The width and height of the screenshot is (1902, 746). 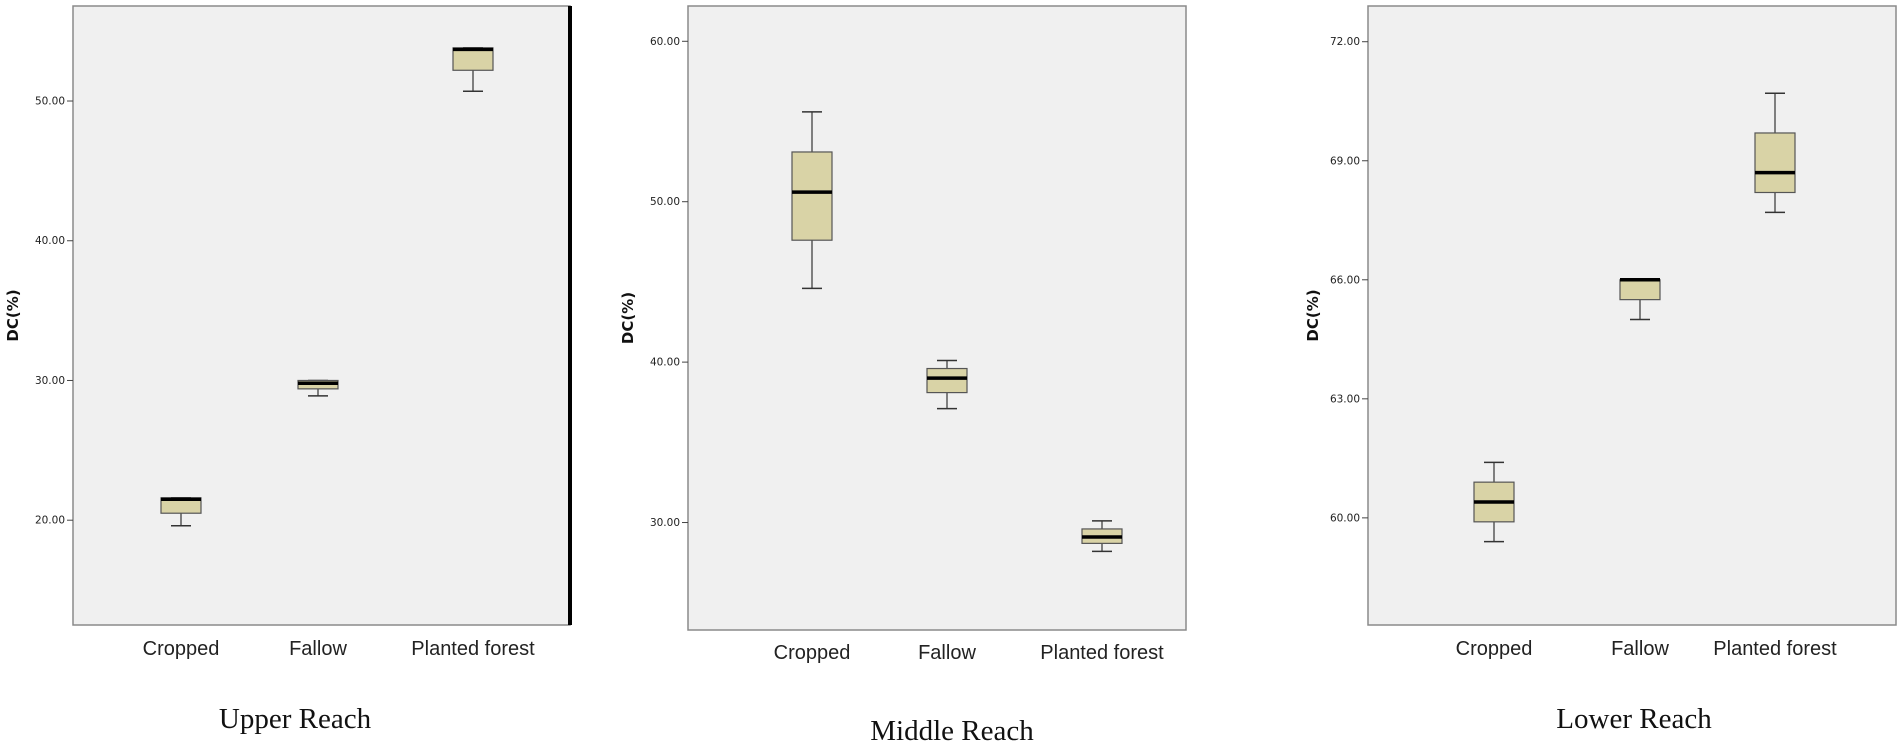 What do you see at coordinates (1345, 42) in the screenshot?
I see `y-tick-label: 72.00` at bounding box center [1345, 42].